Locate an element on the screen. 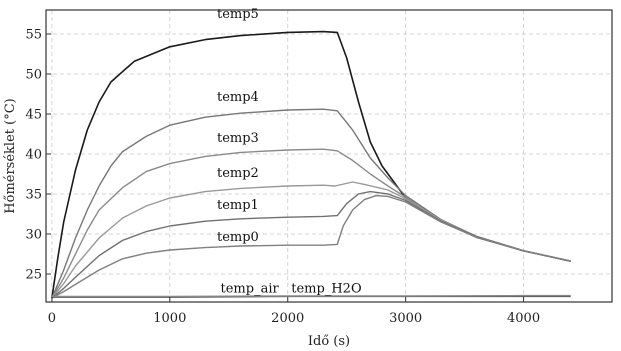 The image size is (621, 351). x-tick-label: 3000 is located at coordinates (405, 318).